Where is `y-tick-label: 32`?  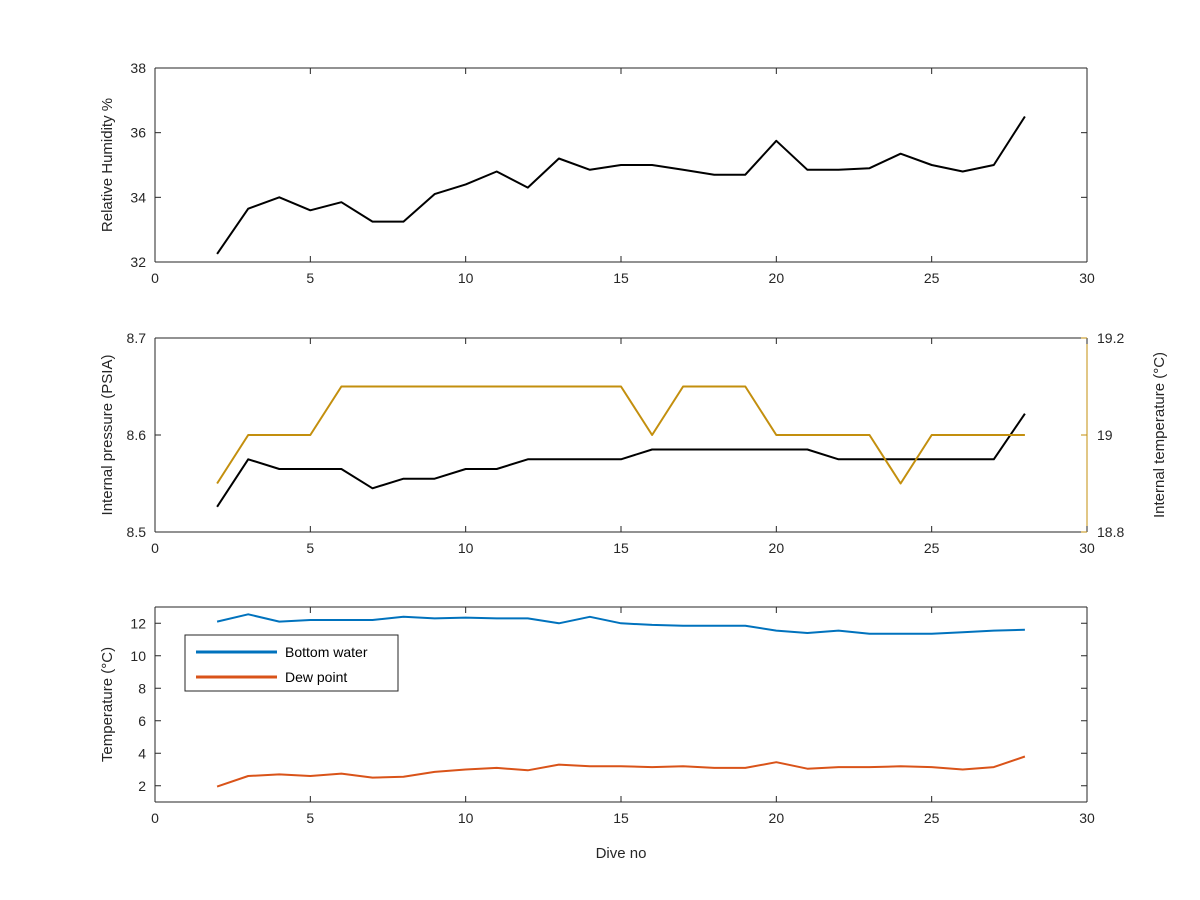
y-tick-label: 32 is located at coordinates (138, 262).